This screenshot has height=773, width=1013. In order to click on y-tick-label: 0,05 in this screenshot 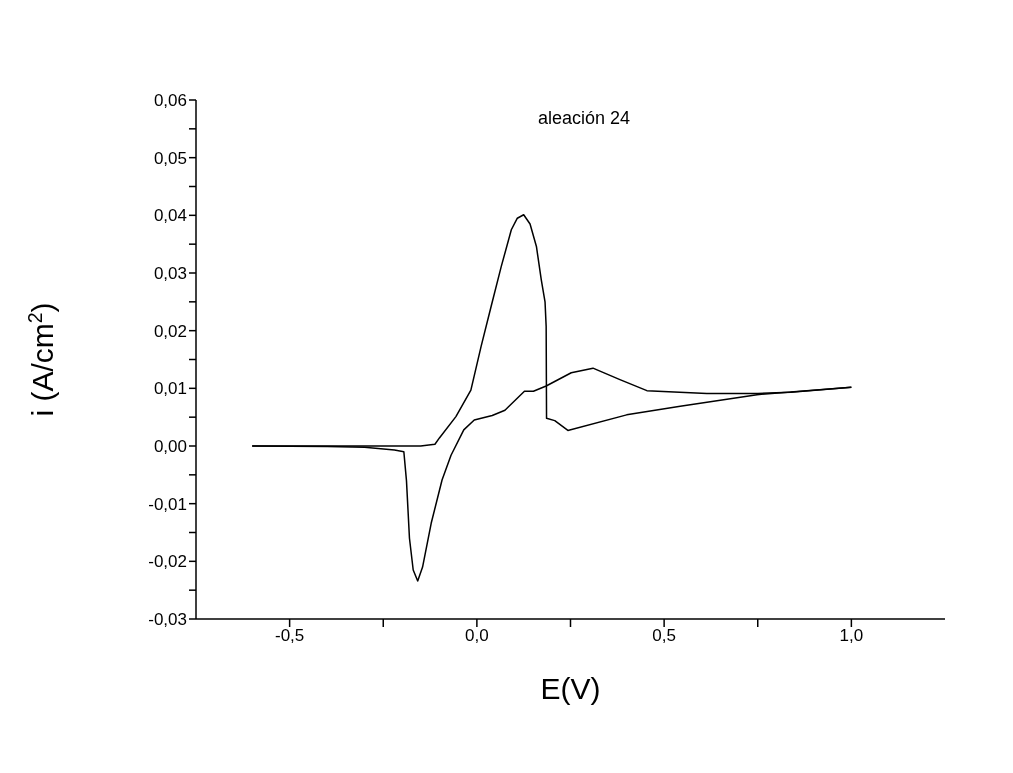, I will do `click(170, 158)`.